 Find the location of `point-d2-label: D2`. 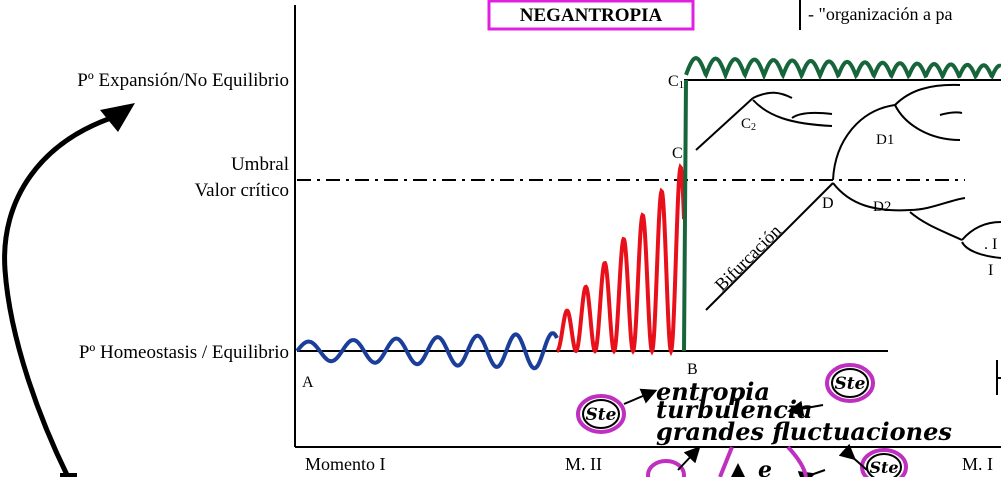

point-d2-label: D2 is located at coordinates (882, 207).